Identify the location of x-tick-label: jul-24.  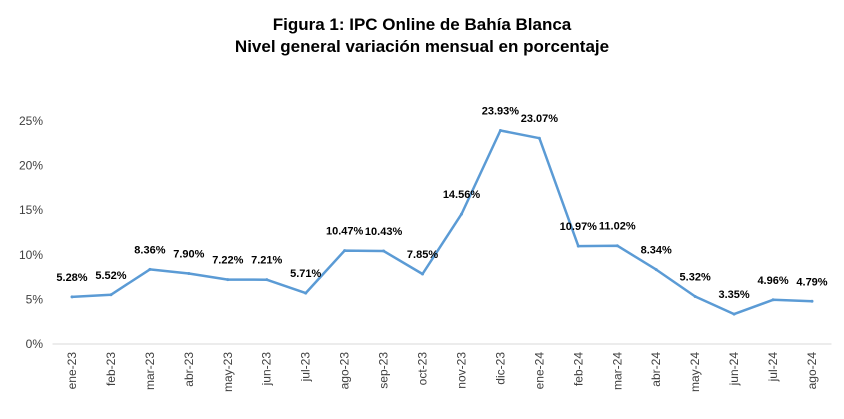
(773, 367).